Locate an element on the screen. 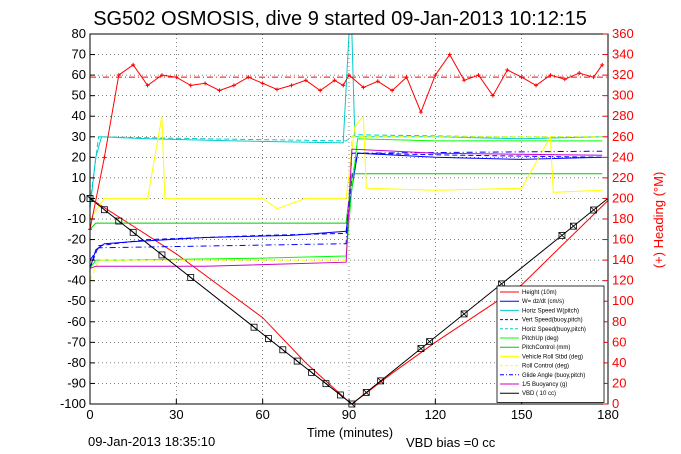 This screenshot has width=681, height=454. x-tick-label: 90 is located at coordinates (349, 414).